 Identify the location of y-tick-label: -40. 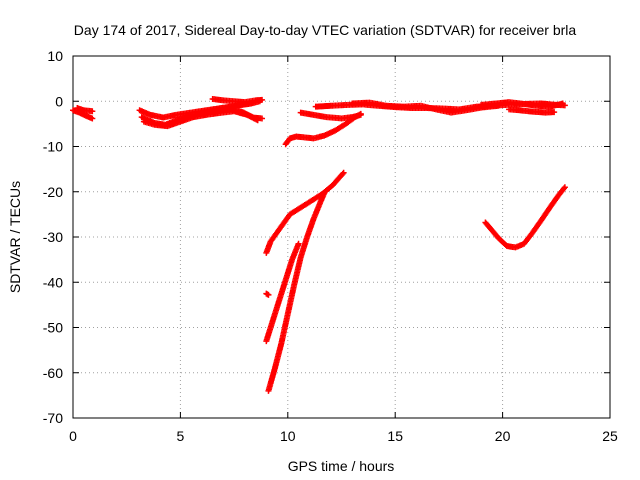
(53, 282).